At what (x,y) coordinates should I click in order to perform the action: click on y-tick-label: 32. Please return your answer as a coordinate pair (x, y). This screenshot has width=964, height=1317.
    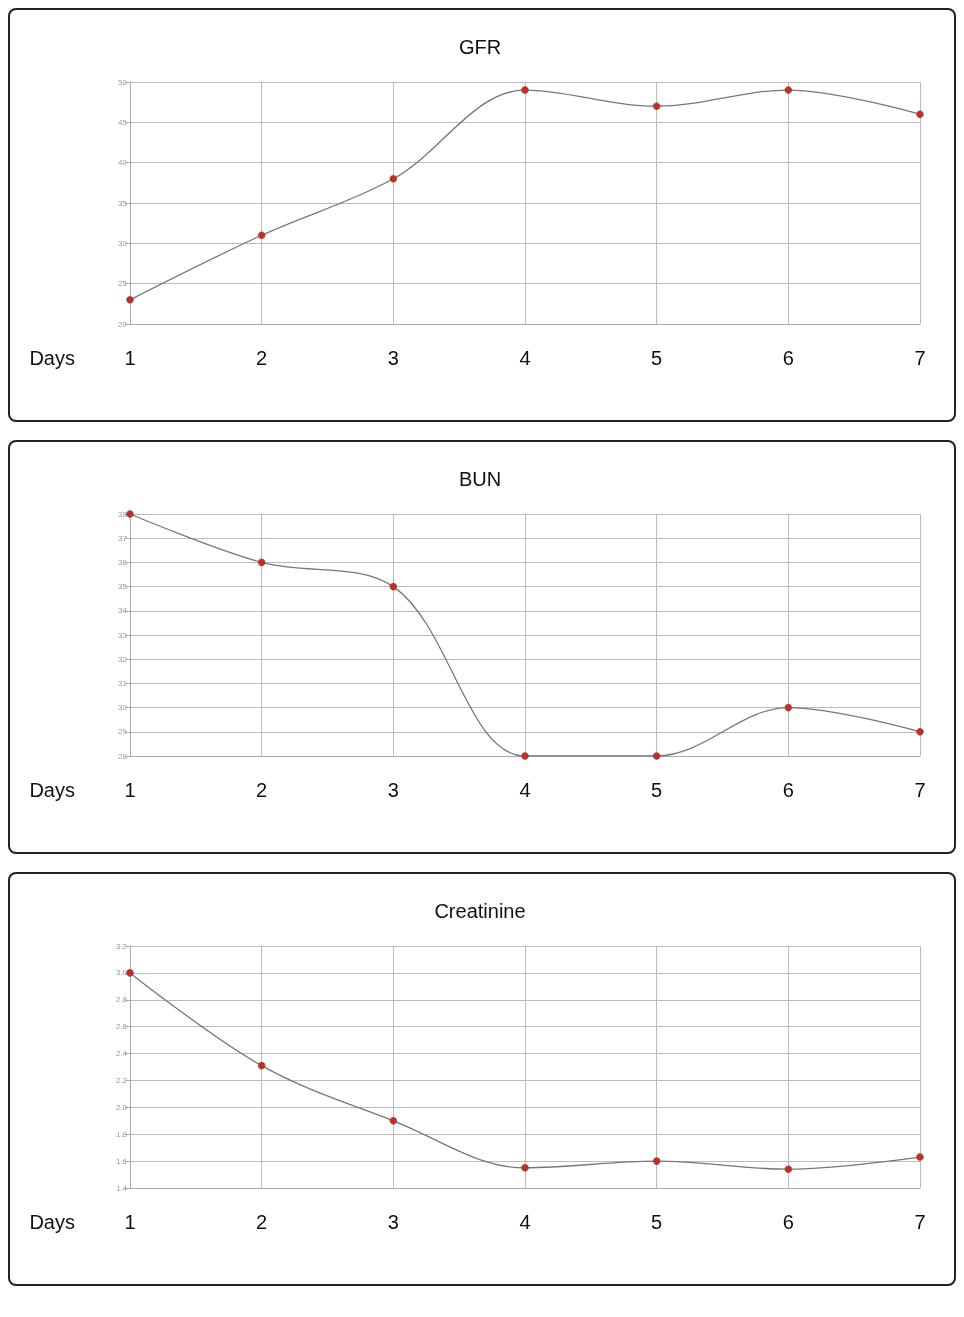
    Looking at the image, I should click on (123, 659).